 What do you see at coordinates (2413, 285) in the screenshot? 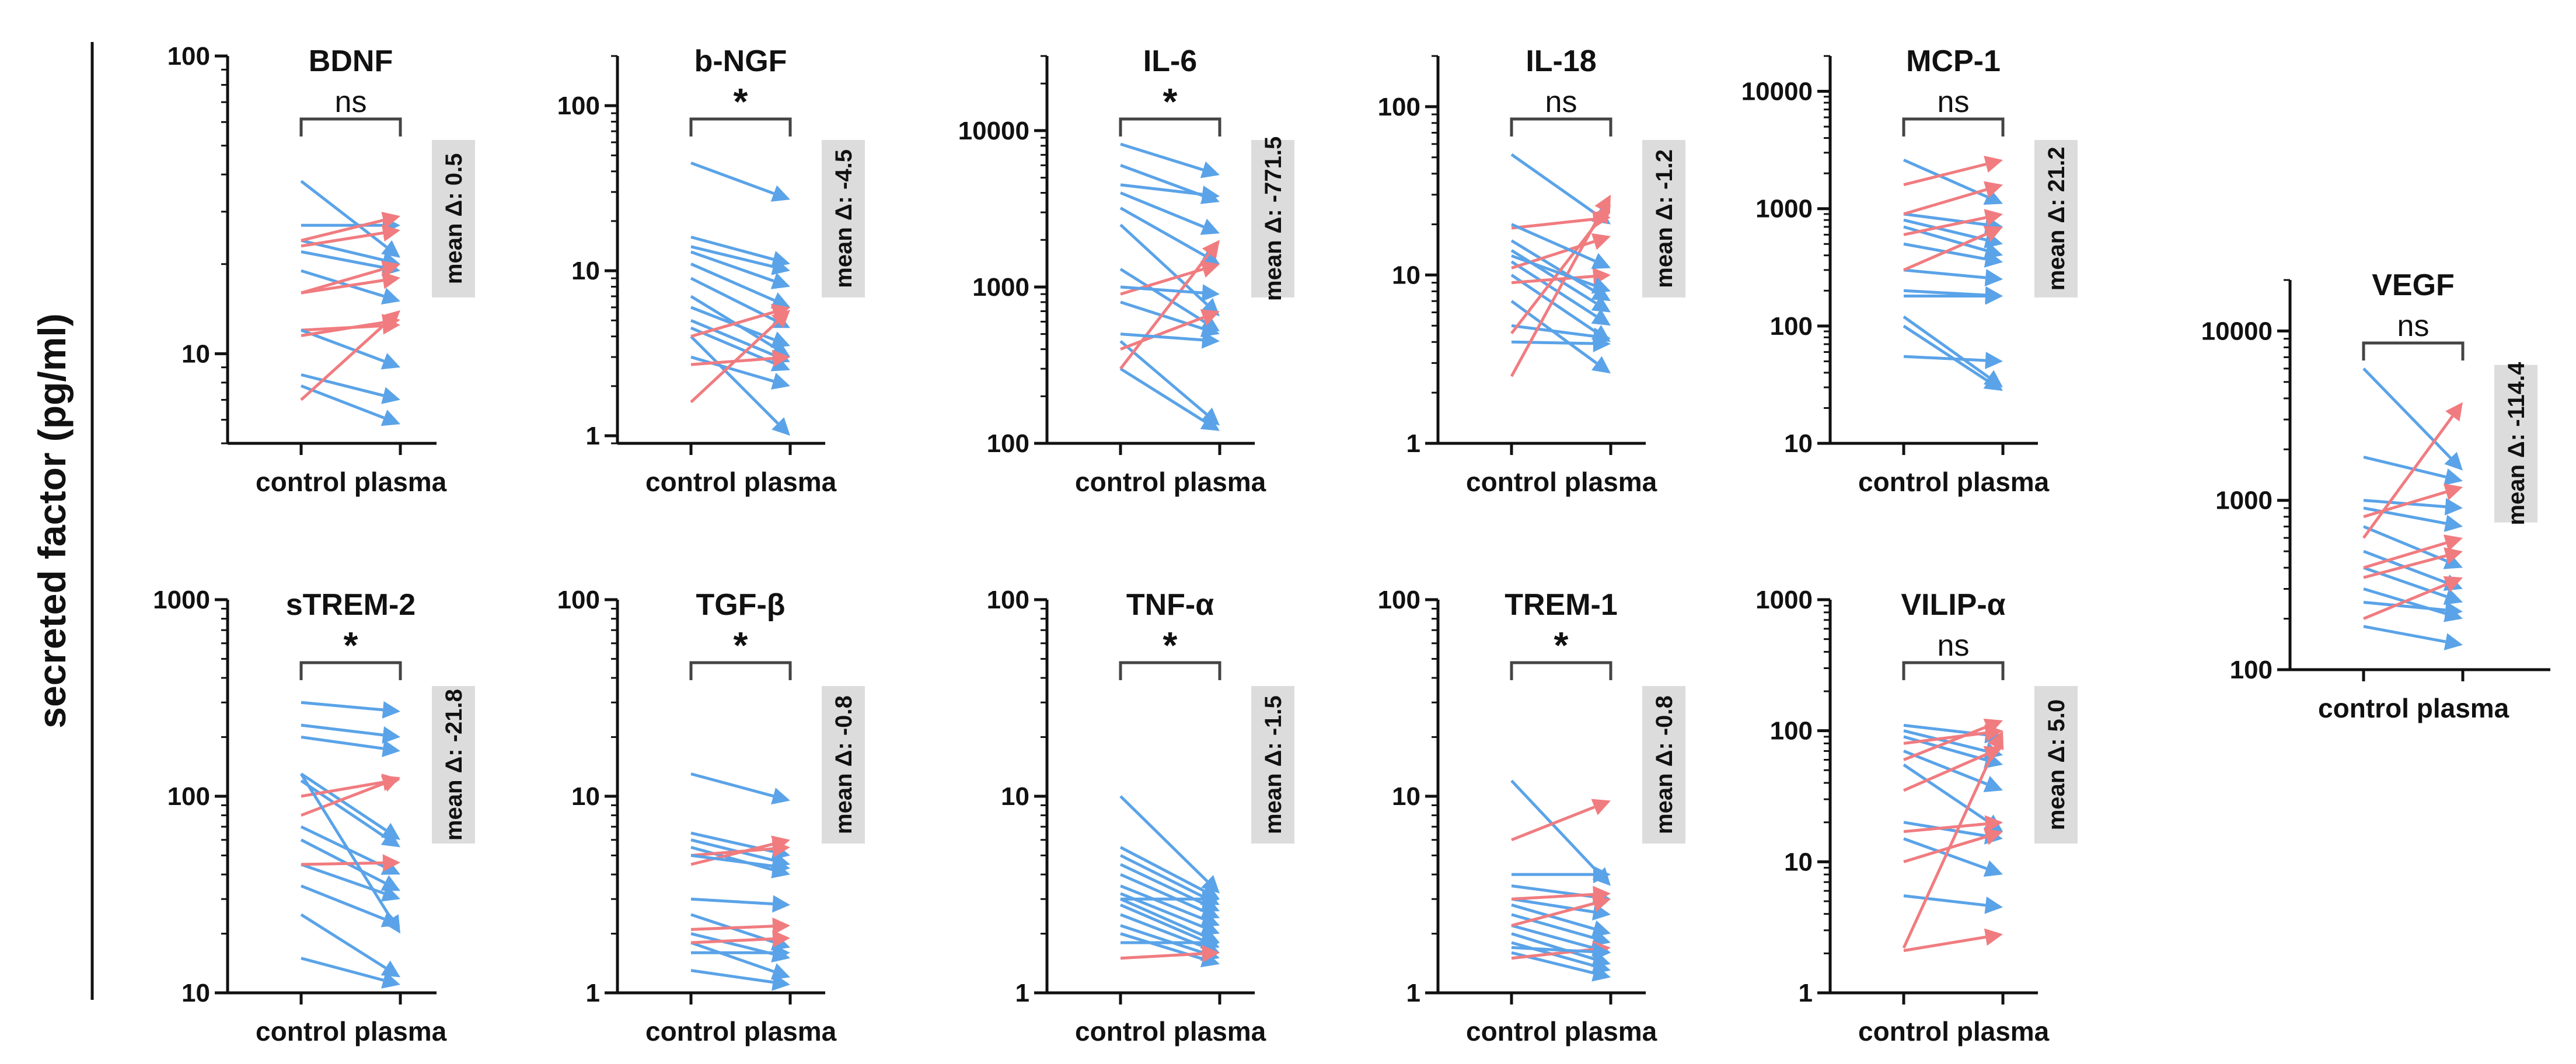
I see `chart-title: VEGF` at bounding box center [2413, 285].